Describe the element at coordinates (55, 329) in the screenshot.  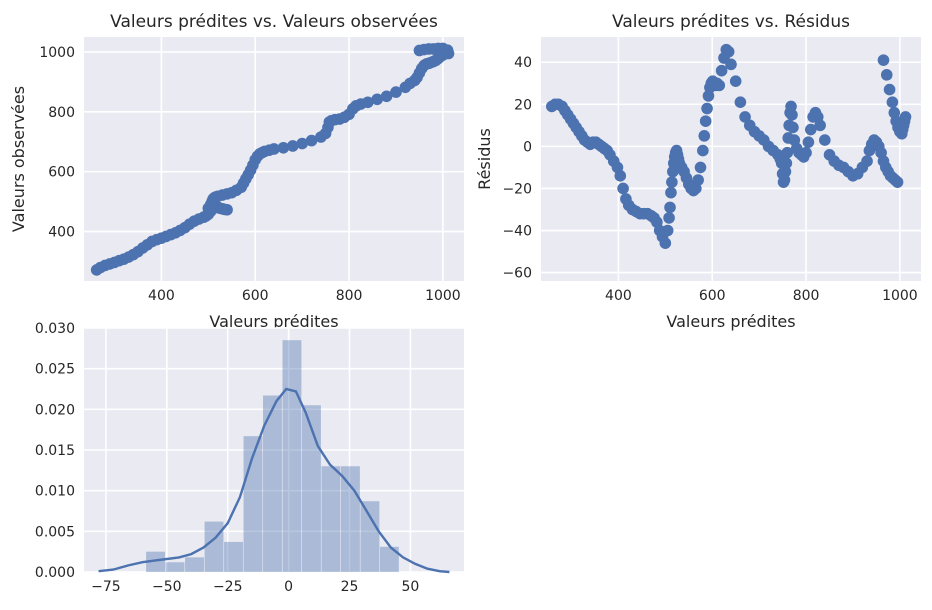
I see `y-tick-label: 0.030` at that location.